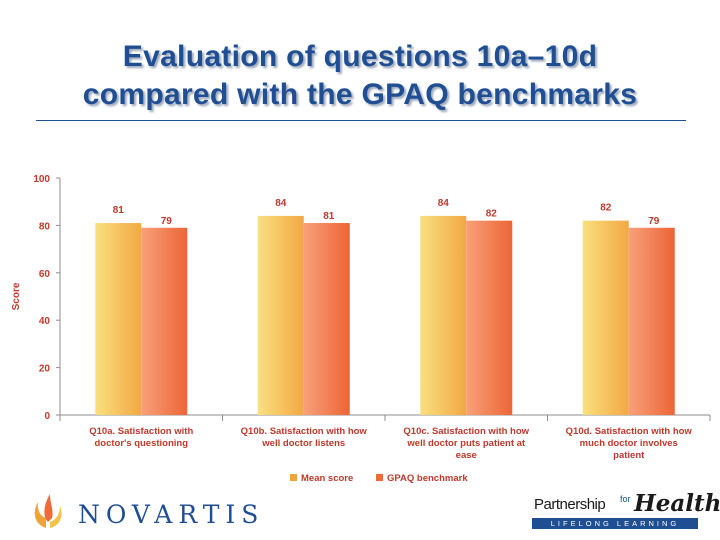 The image size is (720, 540). Describe the element at coordinates (361, 120) in the screenshot. I see `title-divider` at that location.